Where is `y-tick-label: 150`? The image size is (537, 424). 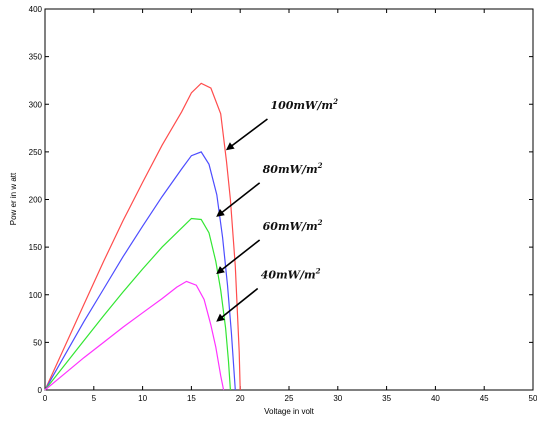
y-tick-label: 150 is located at coordinates (36, 247).